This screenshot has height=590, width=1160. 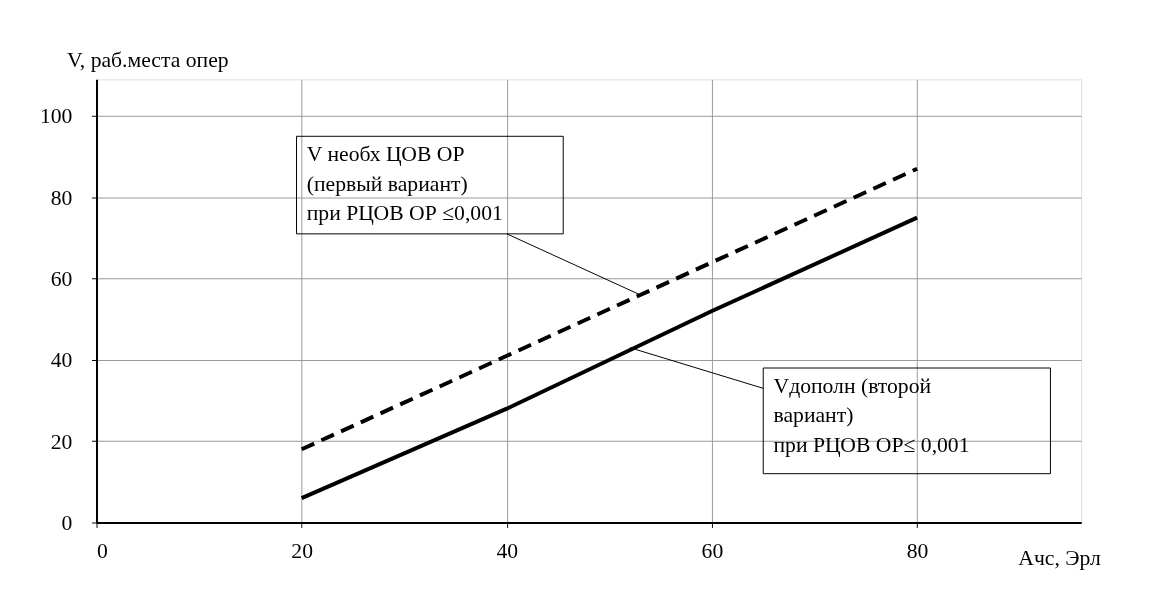 I want to click on y-tick-label: 60, so click(x=61, y=278).